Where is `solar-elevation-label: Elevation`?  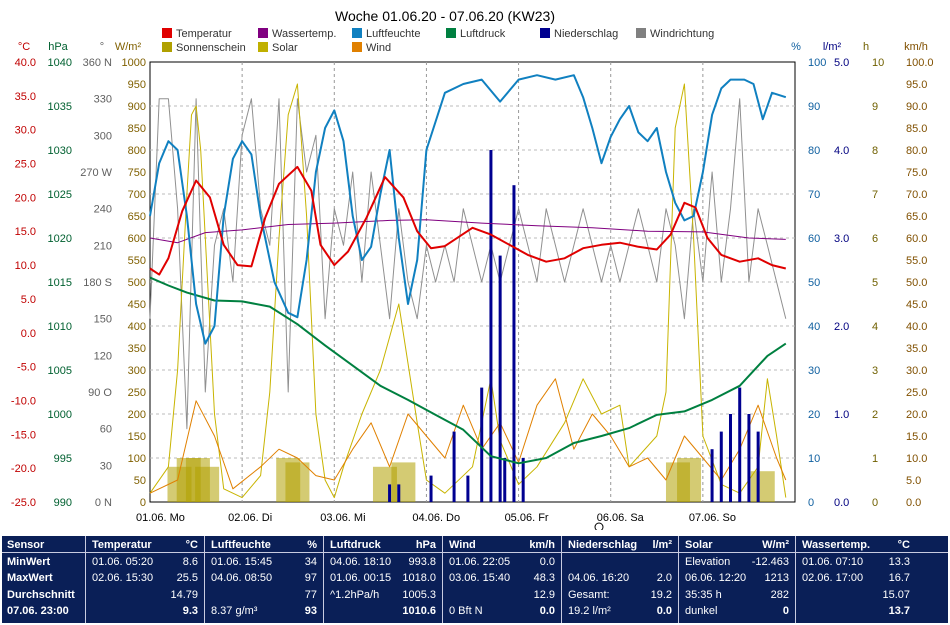
solar-elevation-label: Elevation is located at coordinates (708, 562).